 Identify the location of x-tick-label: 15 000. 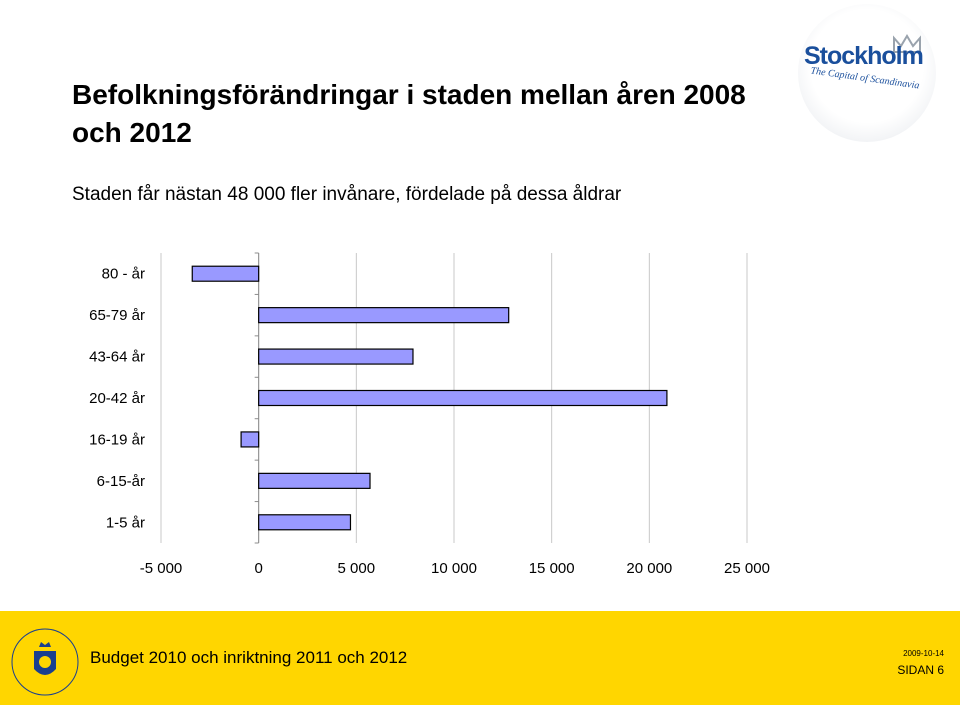
(552, 568).